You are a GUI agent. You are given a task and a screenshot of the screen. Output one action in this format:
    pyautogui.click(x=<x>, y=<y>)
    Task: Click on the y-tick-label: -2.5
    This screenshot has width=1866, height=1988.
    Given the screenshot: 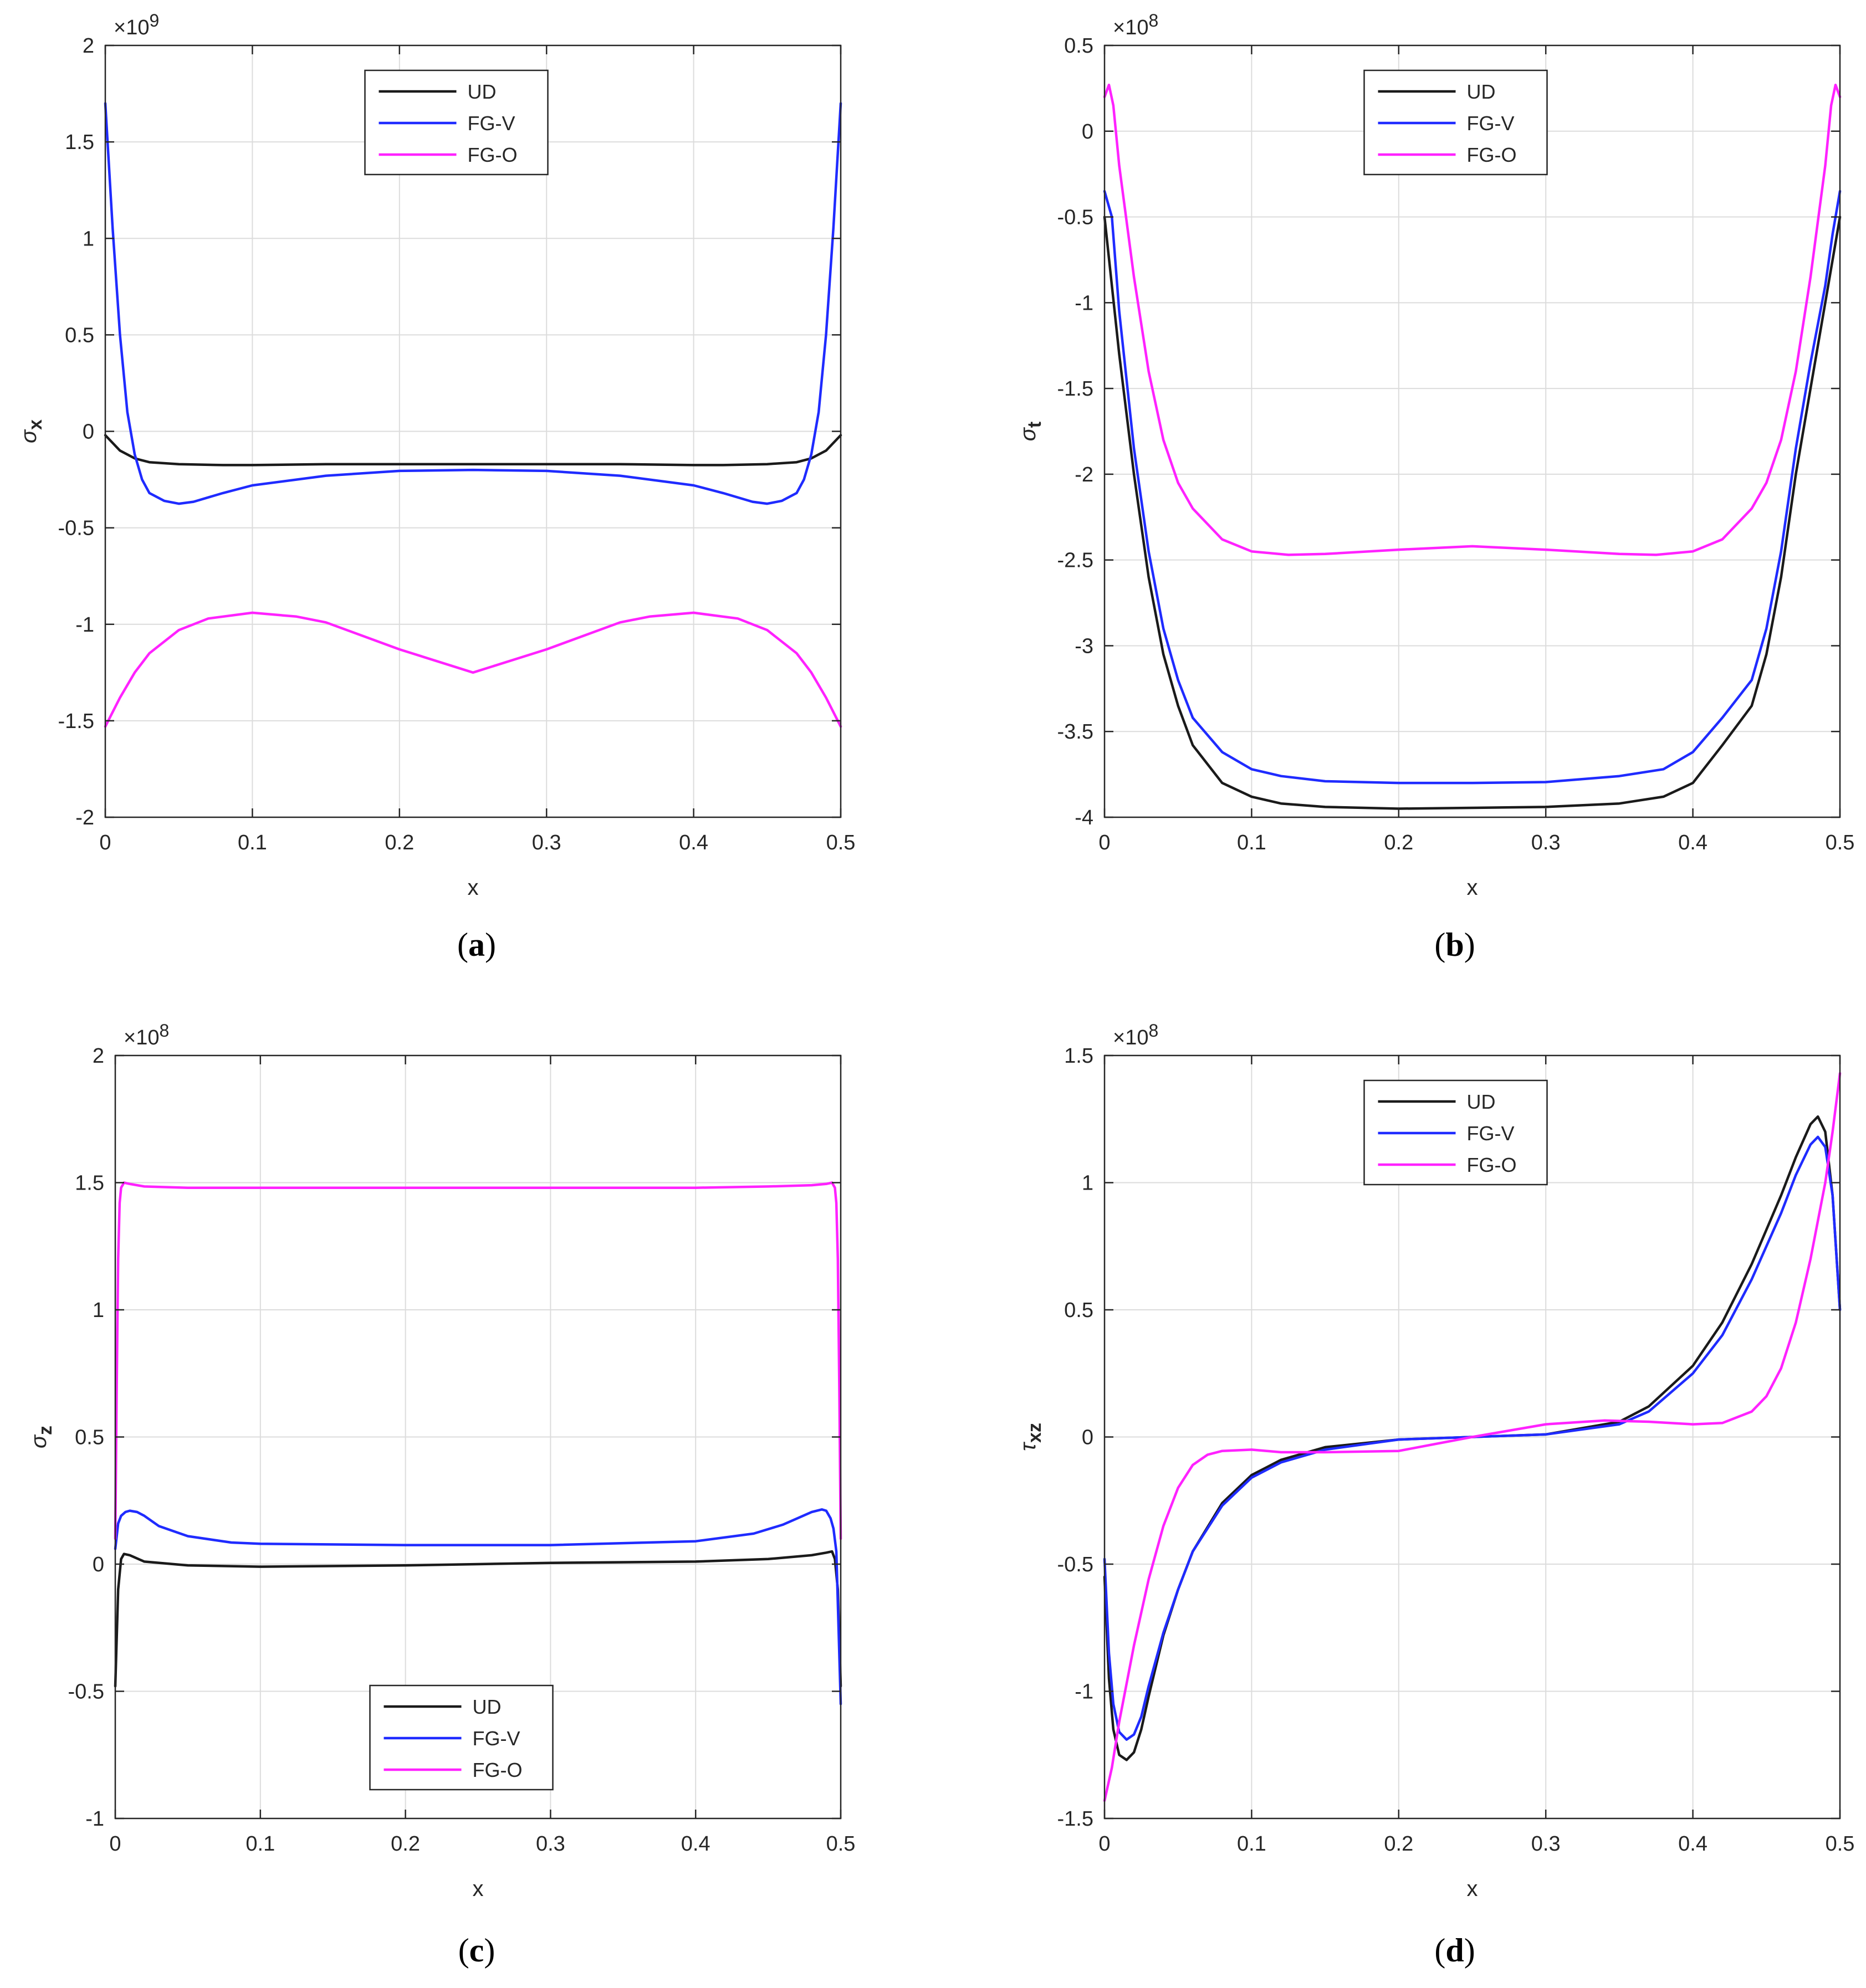 What is the action you would take?
    pyautogui.click(x=1075, y=560)
    